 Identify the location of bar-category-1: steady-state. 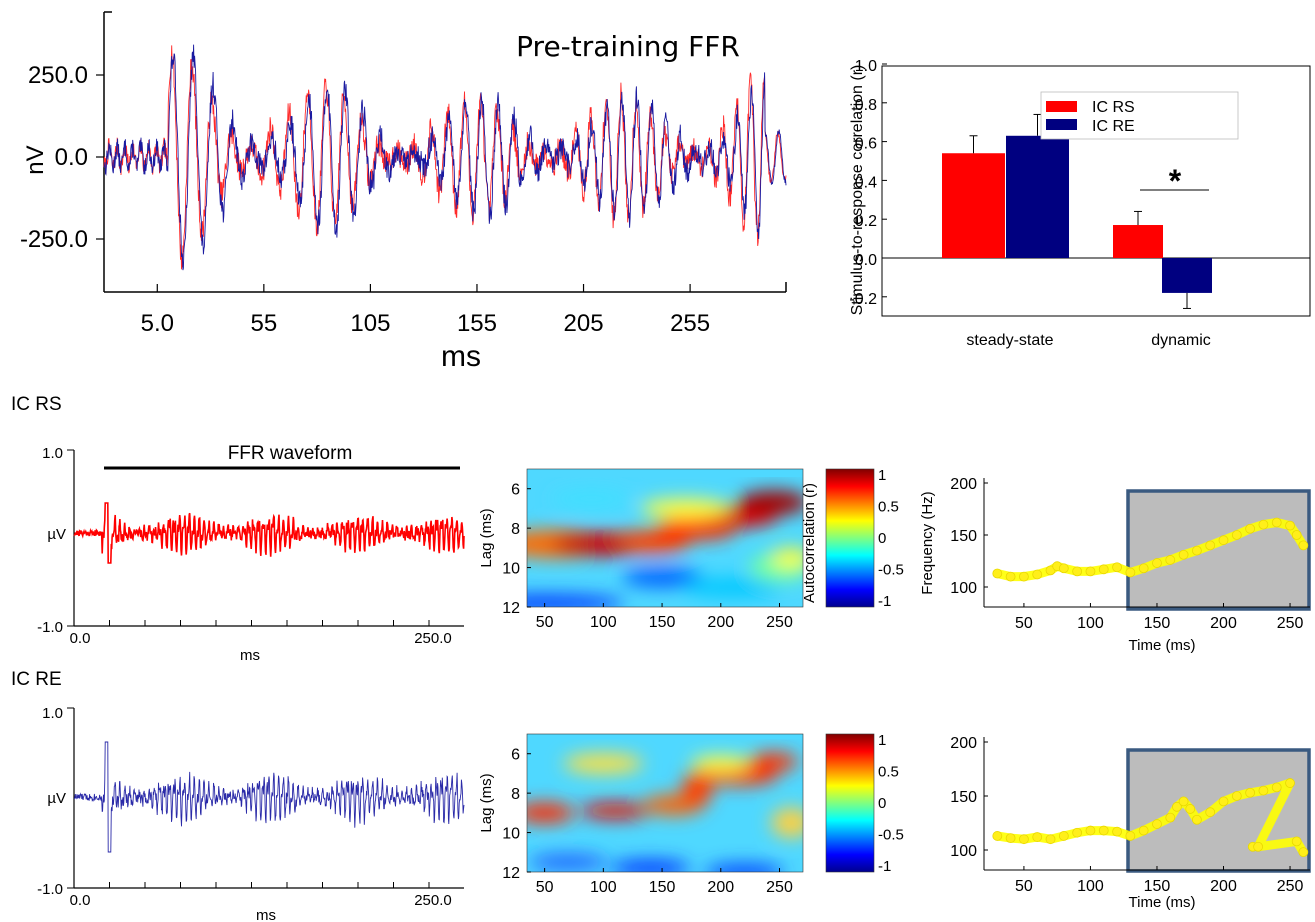
(1009, 340).